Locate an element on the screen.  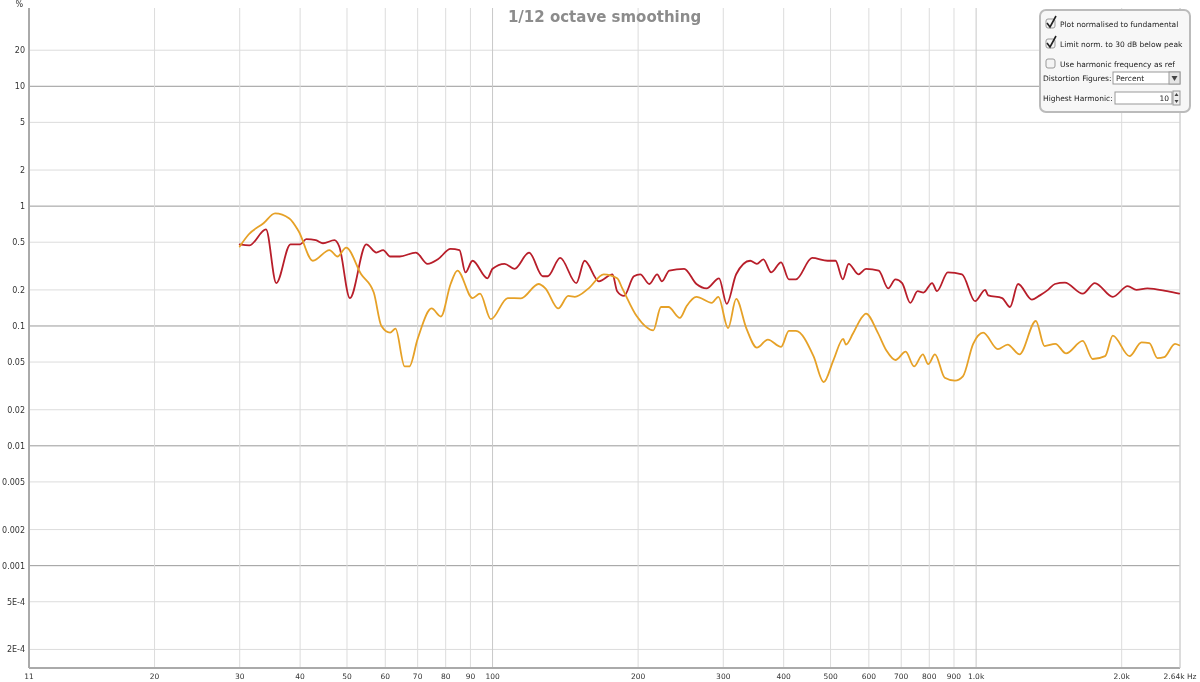
y-tick-label: 0.05 is located at coordinates (16, 363).